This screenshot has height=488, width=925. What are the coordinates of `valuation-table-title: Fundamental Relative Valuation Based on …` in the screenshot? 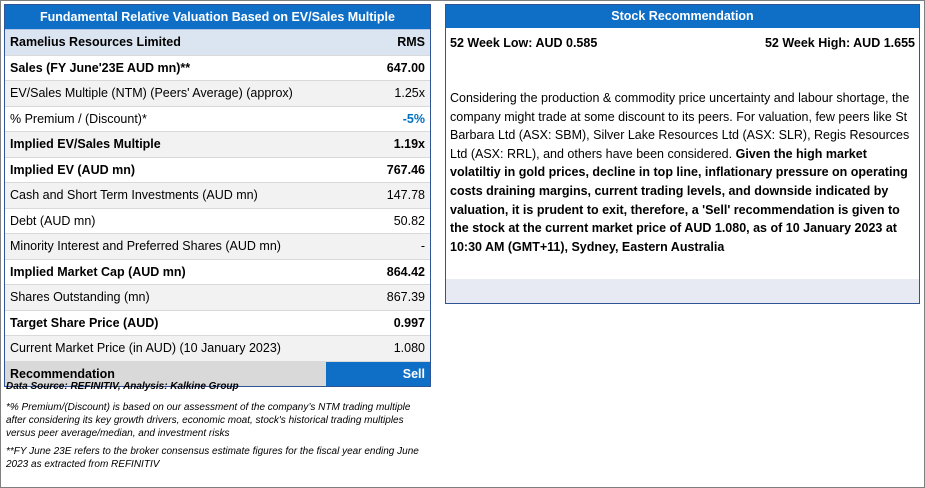 It's located at (217, 17).